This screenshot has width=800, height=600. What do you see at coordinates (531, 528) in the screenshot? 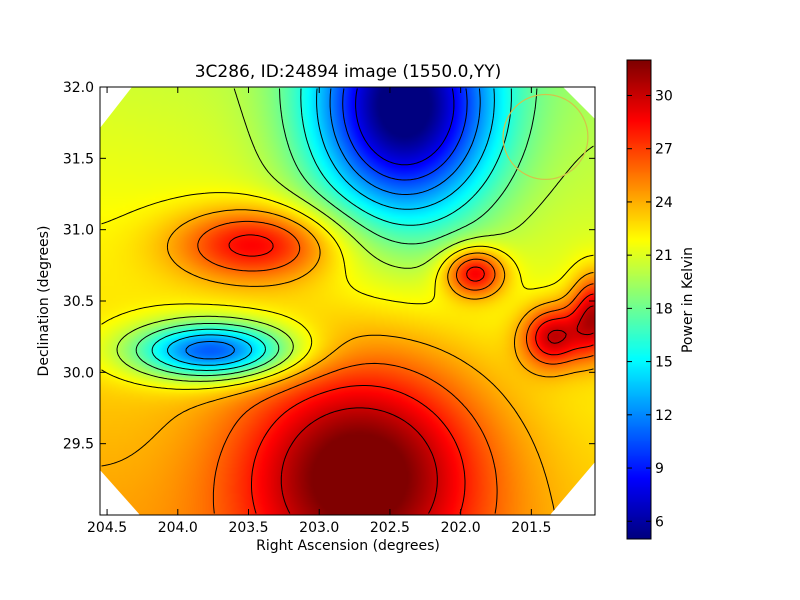
I see `x-tick-label: 201.5` at bounding box center [531, 528].